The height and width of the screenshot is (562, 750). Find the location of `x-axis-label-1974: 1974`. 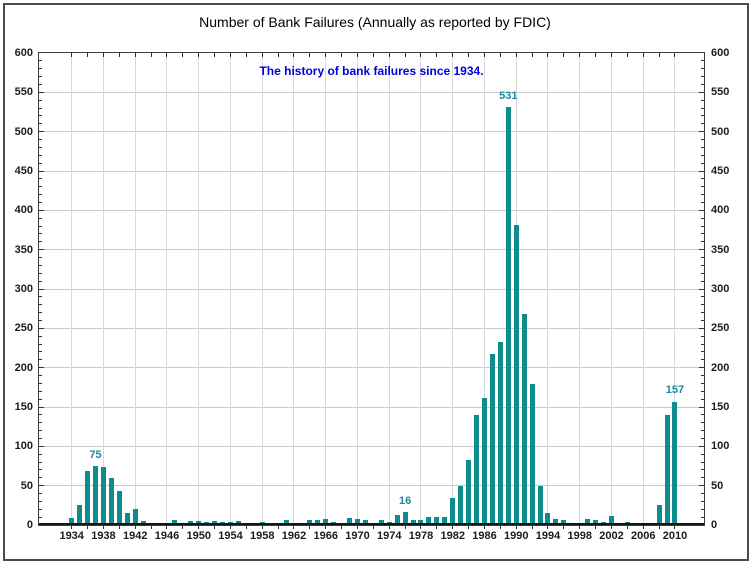

x-axis-label-1974: 1974 is located at coordinates (389, 536).